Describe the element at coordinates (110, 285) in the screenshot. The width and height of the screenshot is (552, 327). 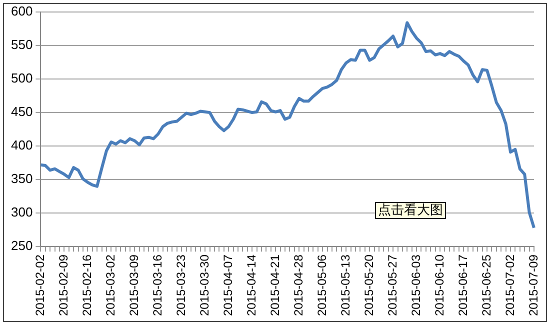
I see `x-tick-label: 2015-03-02` at that location.